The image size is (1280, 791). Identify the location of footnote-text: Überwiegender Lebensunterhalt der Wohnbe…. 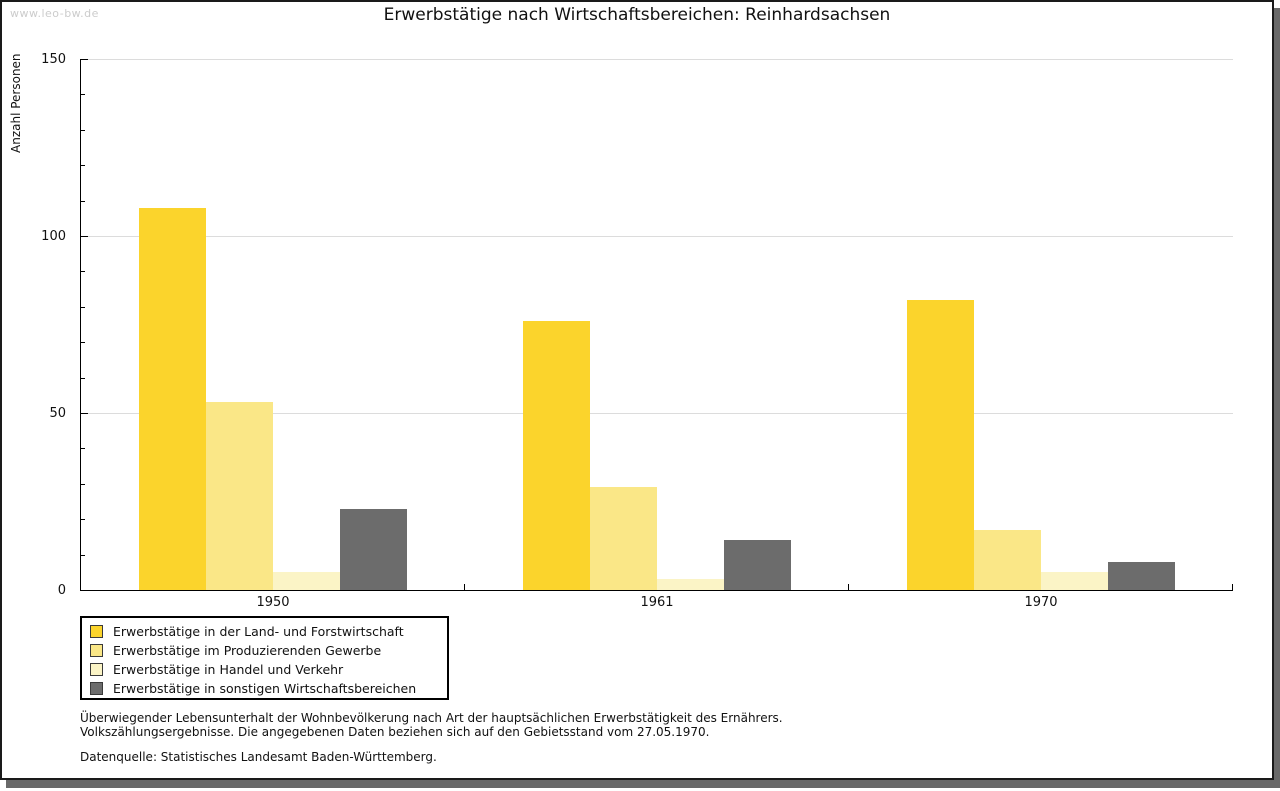
(431, 725).